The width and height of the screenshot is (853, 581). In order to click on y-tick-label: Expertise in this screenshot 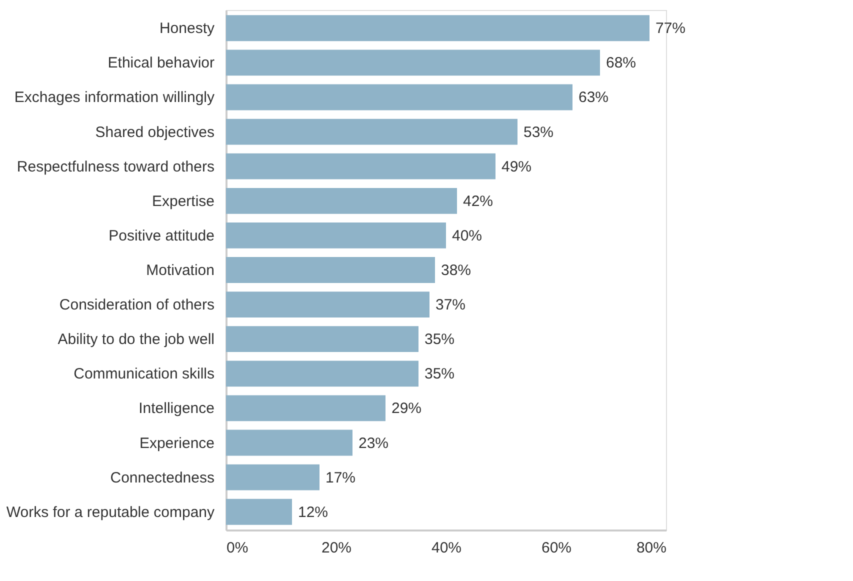, I will do `click(183, 201)`.